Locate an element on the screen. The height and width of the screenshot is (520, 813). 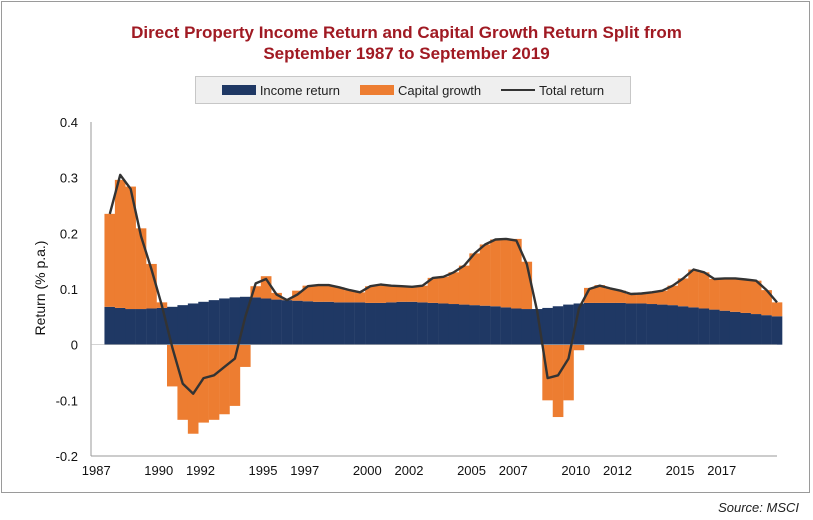
y-tick-label: 0.3 is located at coordinates (69, 178).